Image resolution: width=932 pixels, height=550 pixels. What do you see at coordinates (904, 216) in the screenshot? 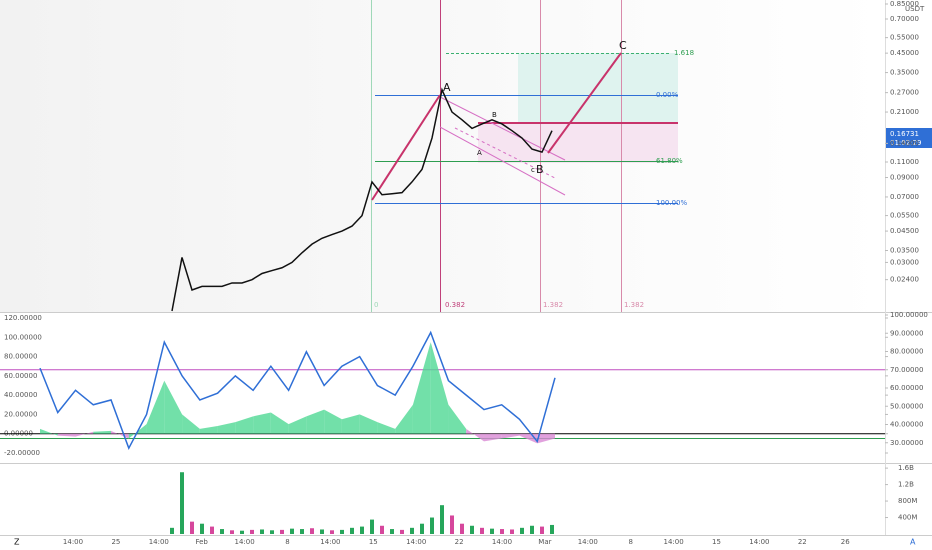
I see `y-tick-label: 0.05500` at bounding box center [904, 216].